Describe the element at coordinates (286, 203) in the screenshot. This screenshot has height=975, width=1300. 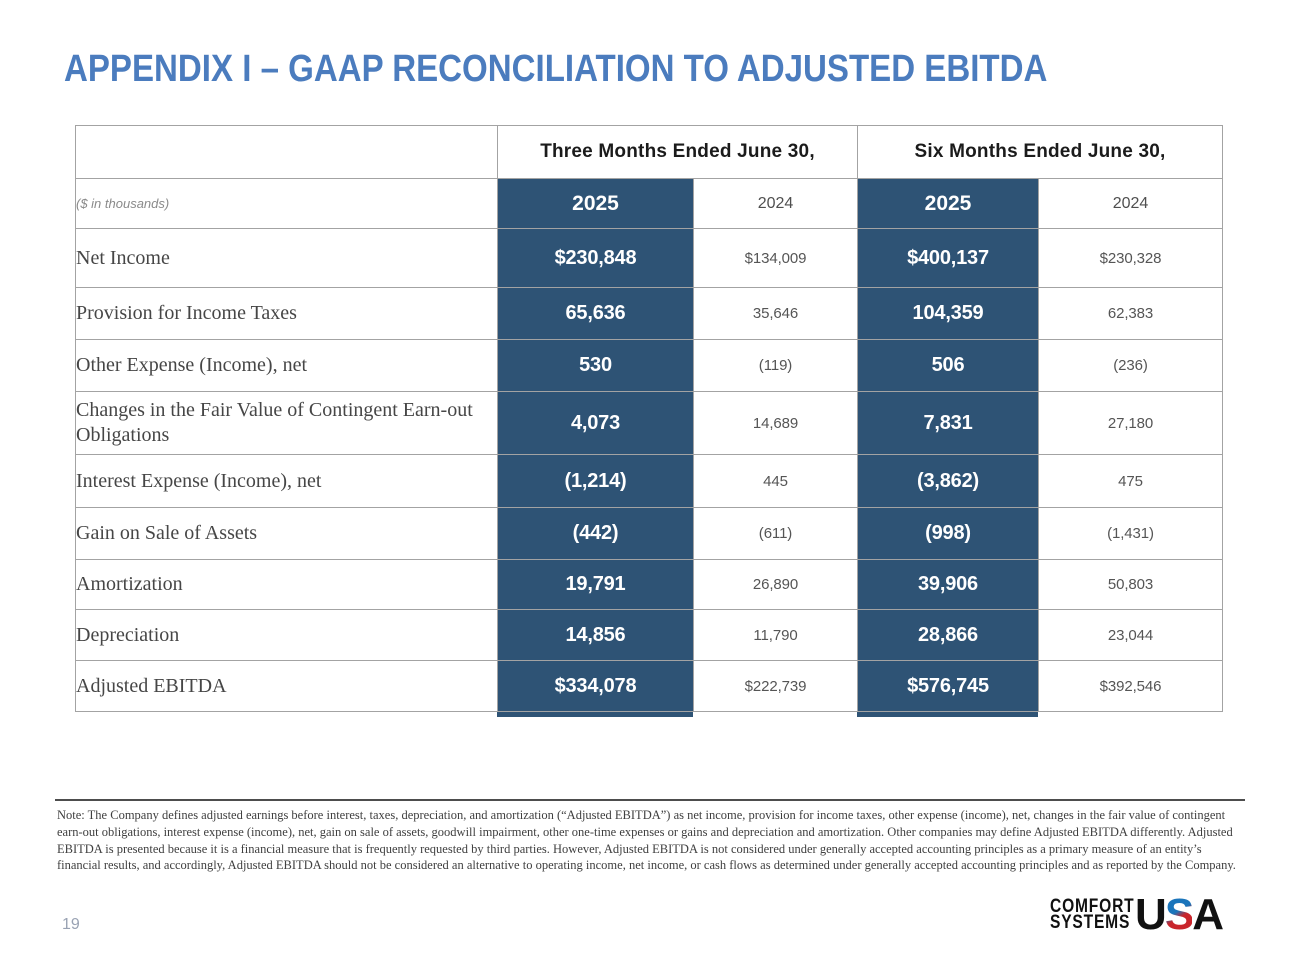
I see `unit-note: ($ in thousands)` at that location.